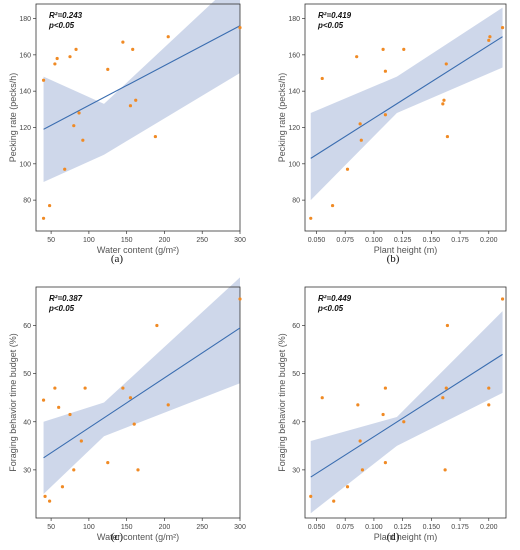  Describe the element at coordinates (117, 537) in the screenshot. I see `panel-caption: (c)` at that location.